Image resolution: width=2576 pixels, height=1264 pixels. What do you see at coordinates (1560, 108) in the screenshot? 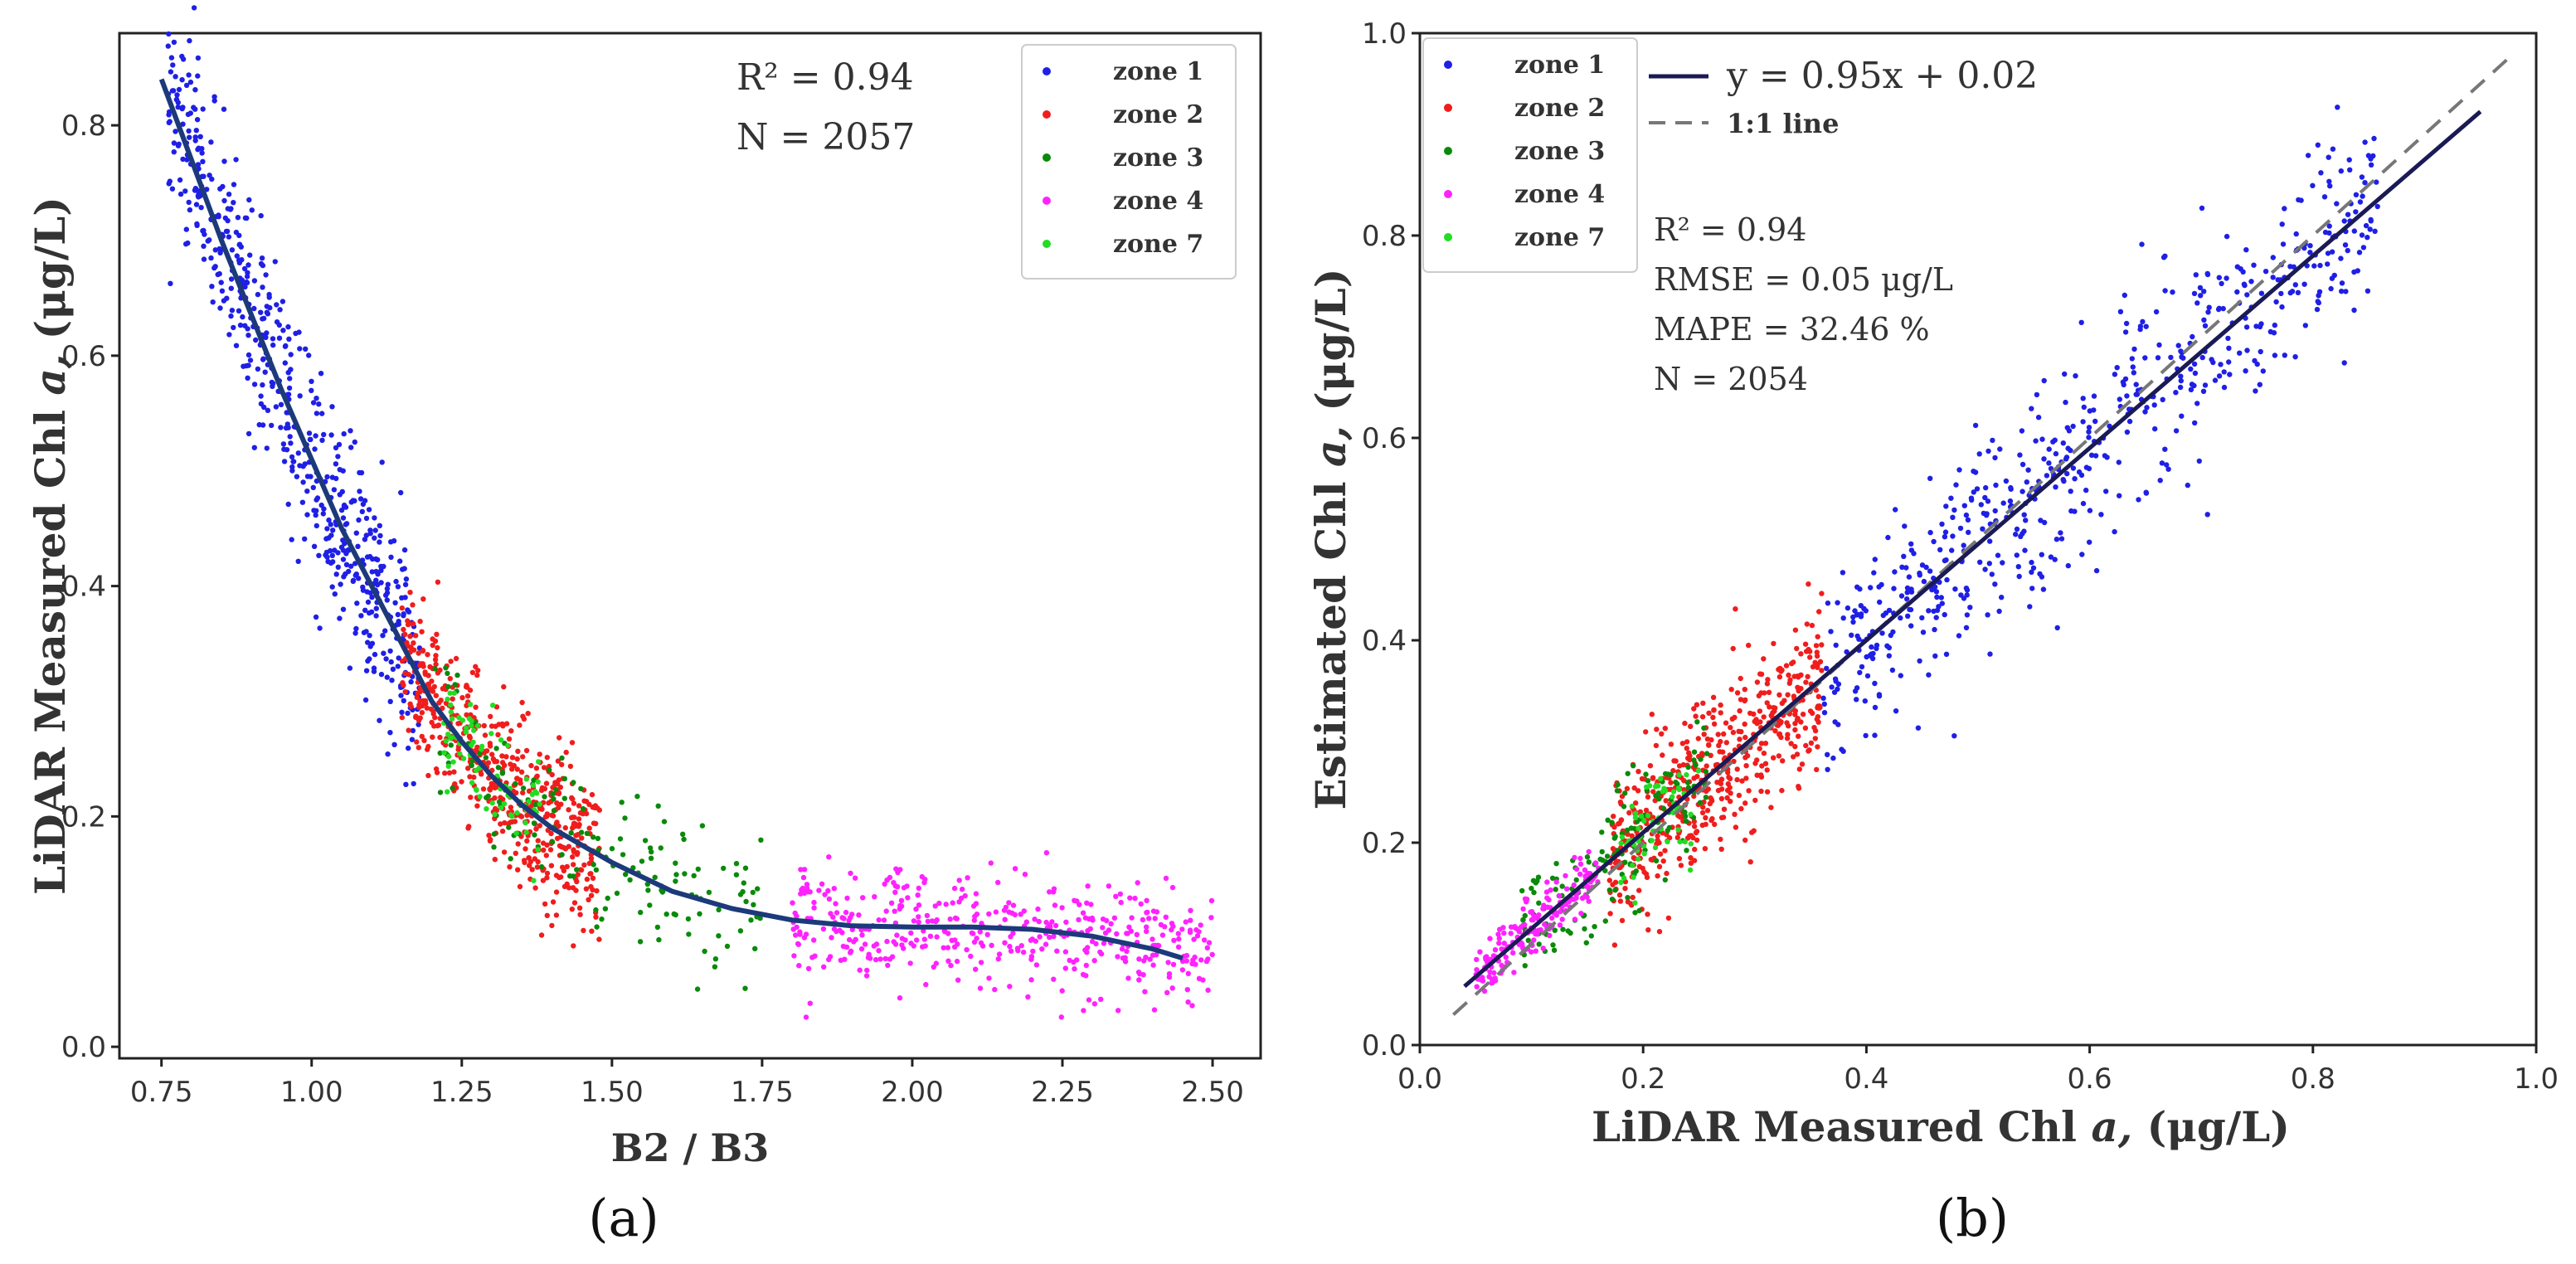
I see `panel-b-legend-label: zone 2` at bounding box center [1560, 108].